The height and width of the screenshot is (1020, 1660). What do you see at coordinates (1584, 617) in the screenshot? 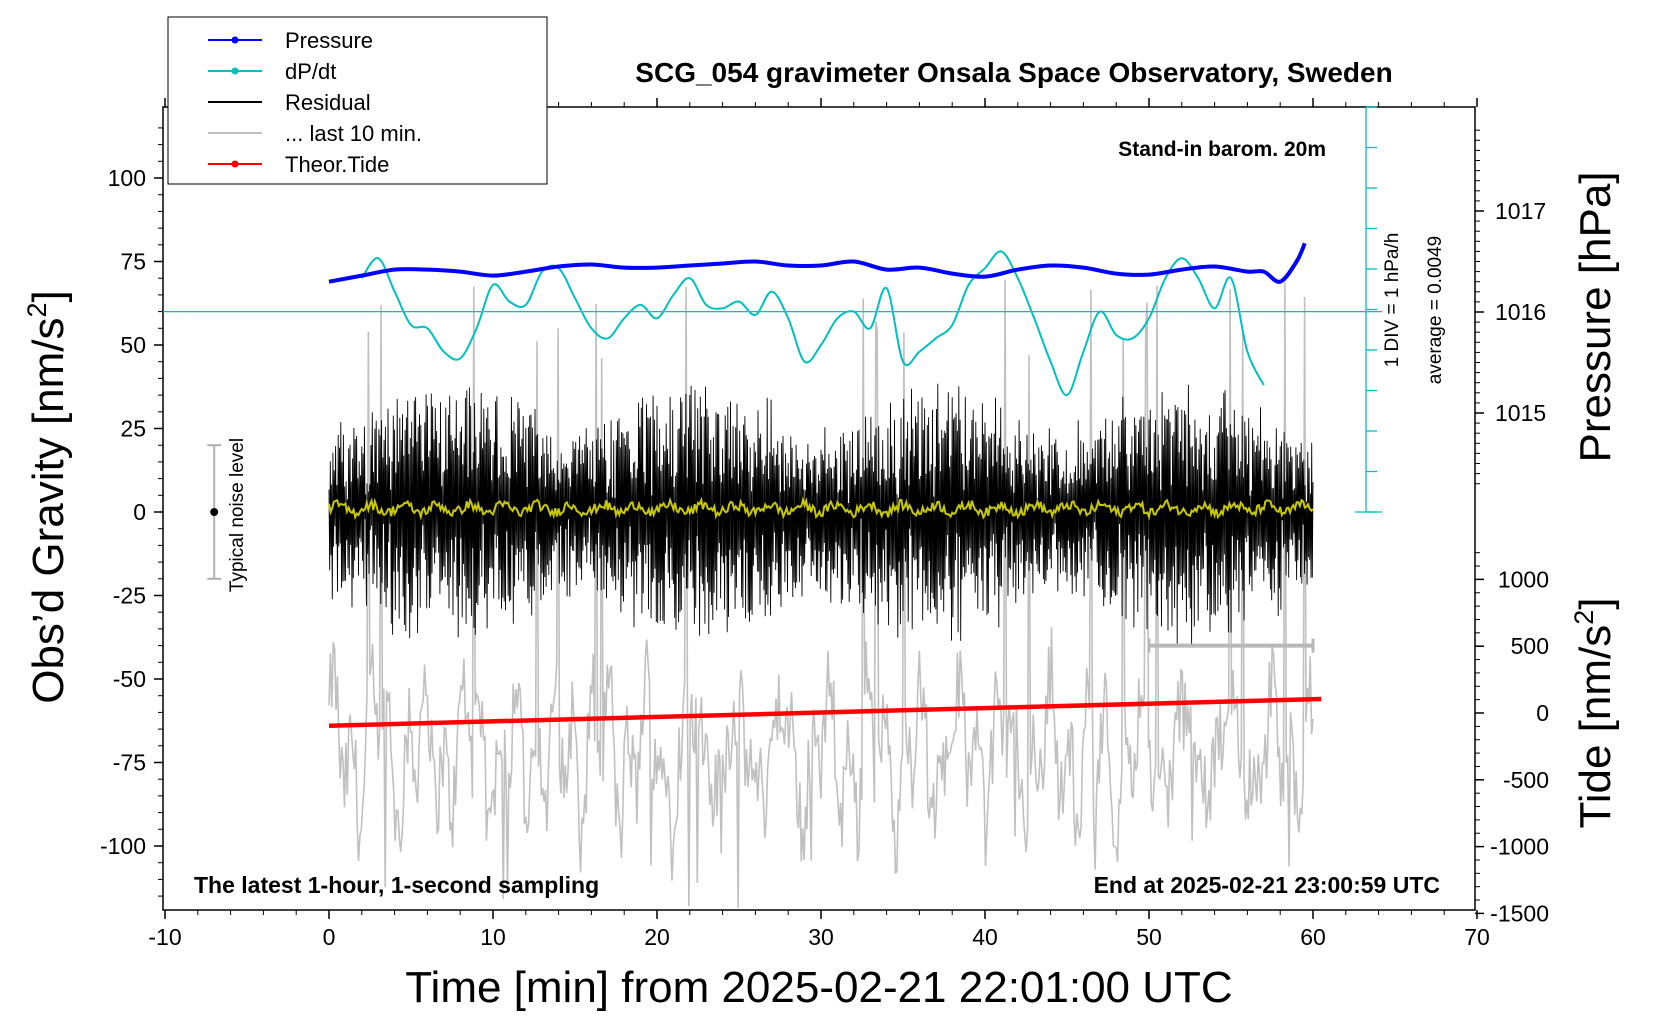
I see `tide-axis-title-exponent: 2` at bounding box center [1584, 617].